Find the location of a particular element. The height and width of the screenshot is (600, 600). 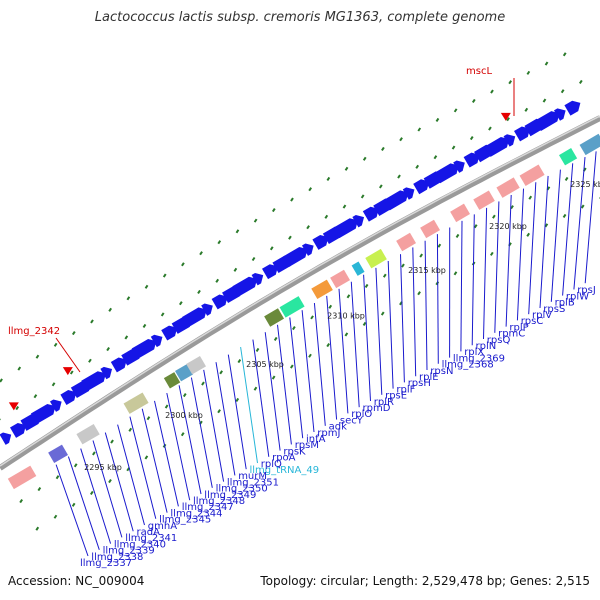

gene-label: rpmD is located at coordinates (377, 408).